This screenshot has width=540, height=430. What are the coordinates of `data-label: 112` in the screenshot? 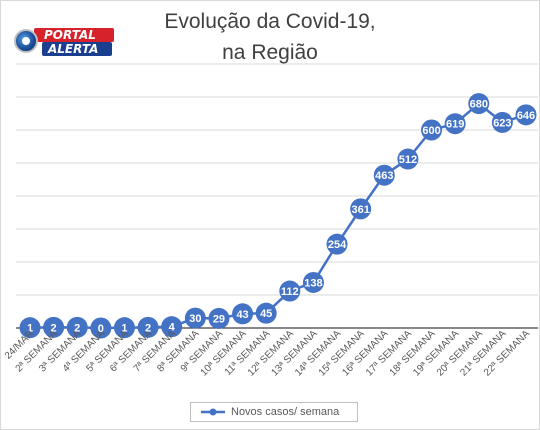 It's located at (290, 292).